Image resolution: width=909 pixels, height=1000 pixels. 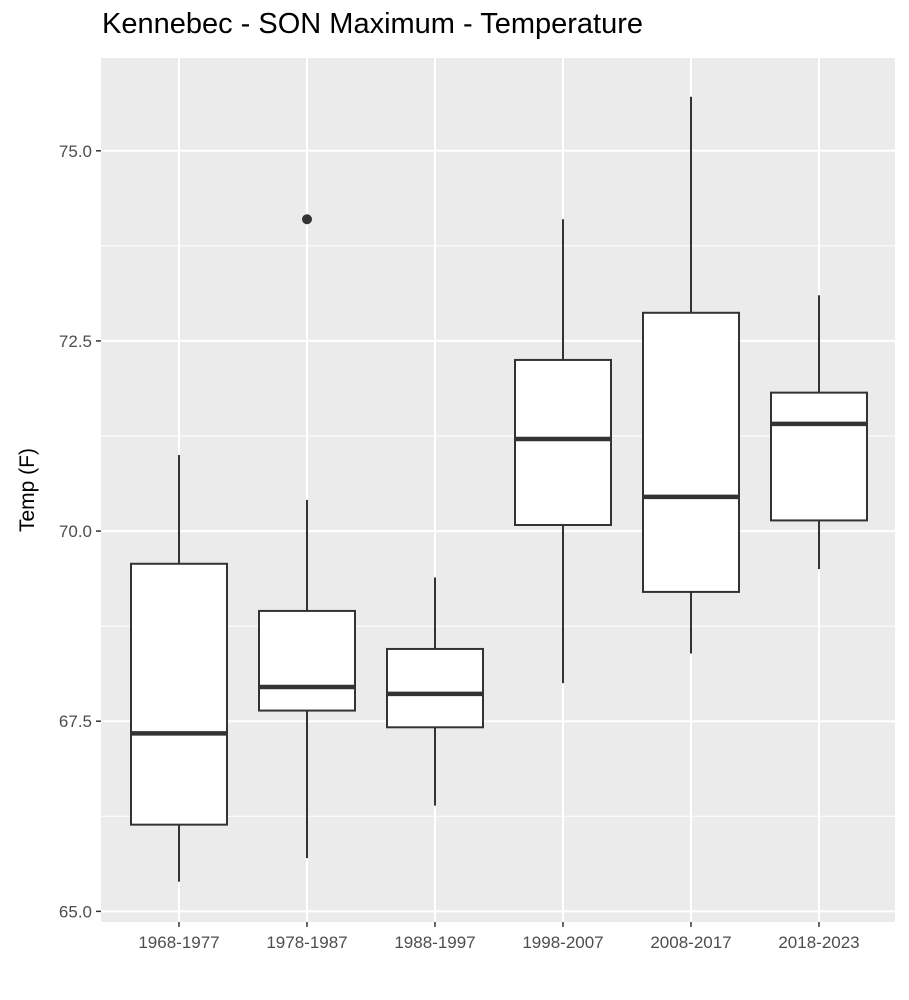 What do you see at coordinates (307, 219) in the screenshot?
I see `outlier-point` at bounding box center [307, 219].